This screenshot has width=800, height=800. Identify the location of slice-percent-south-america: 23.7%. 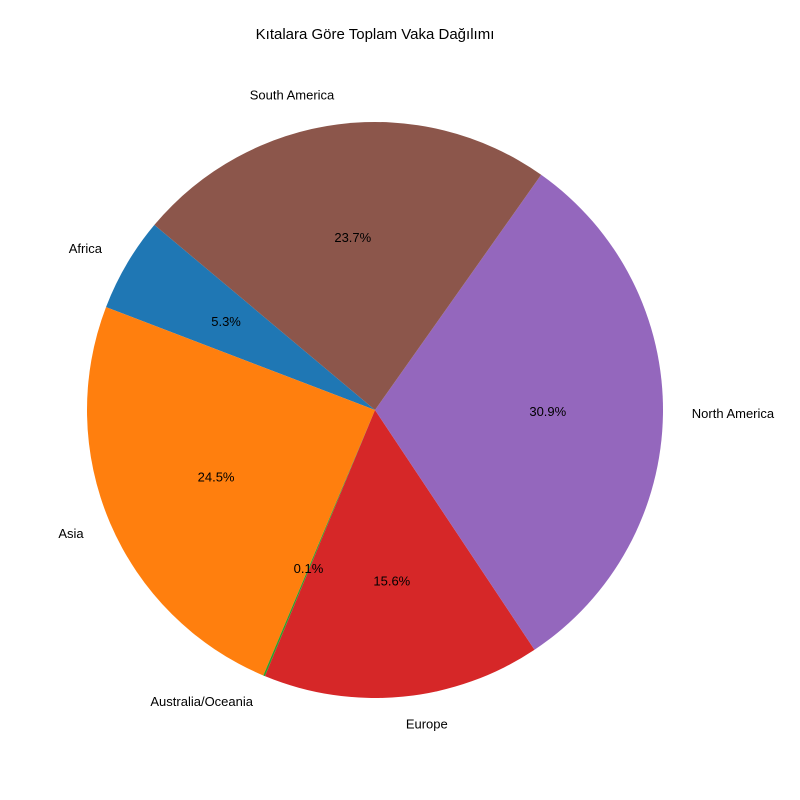
(352, 237).